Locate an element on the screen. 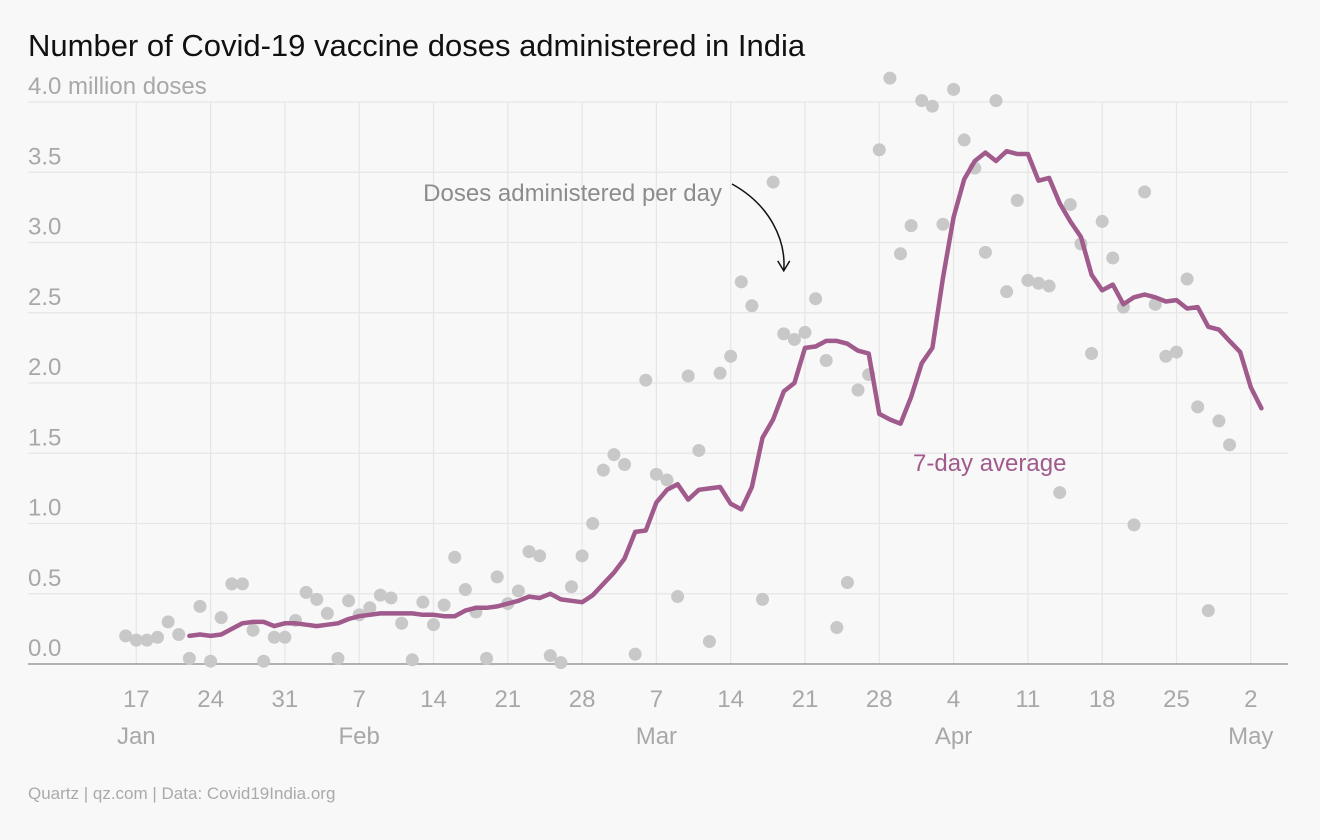  x-tick-label: 11 is located at coordinates (1027, 699).